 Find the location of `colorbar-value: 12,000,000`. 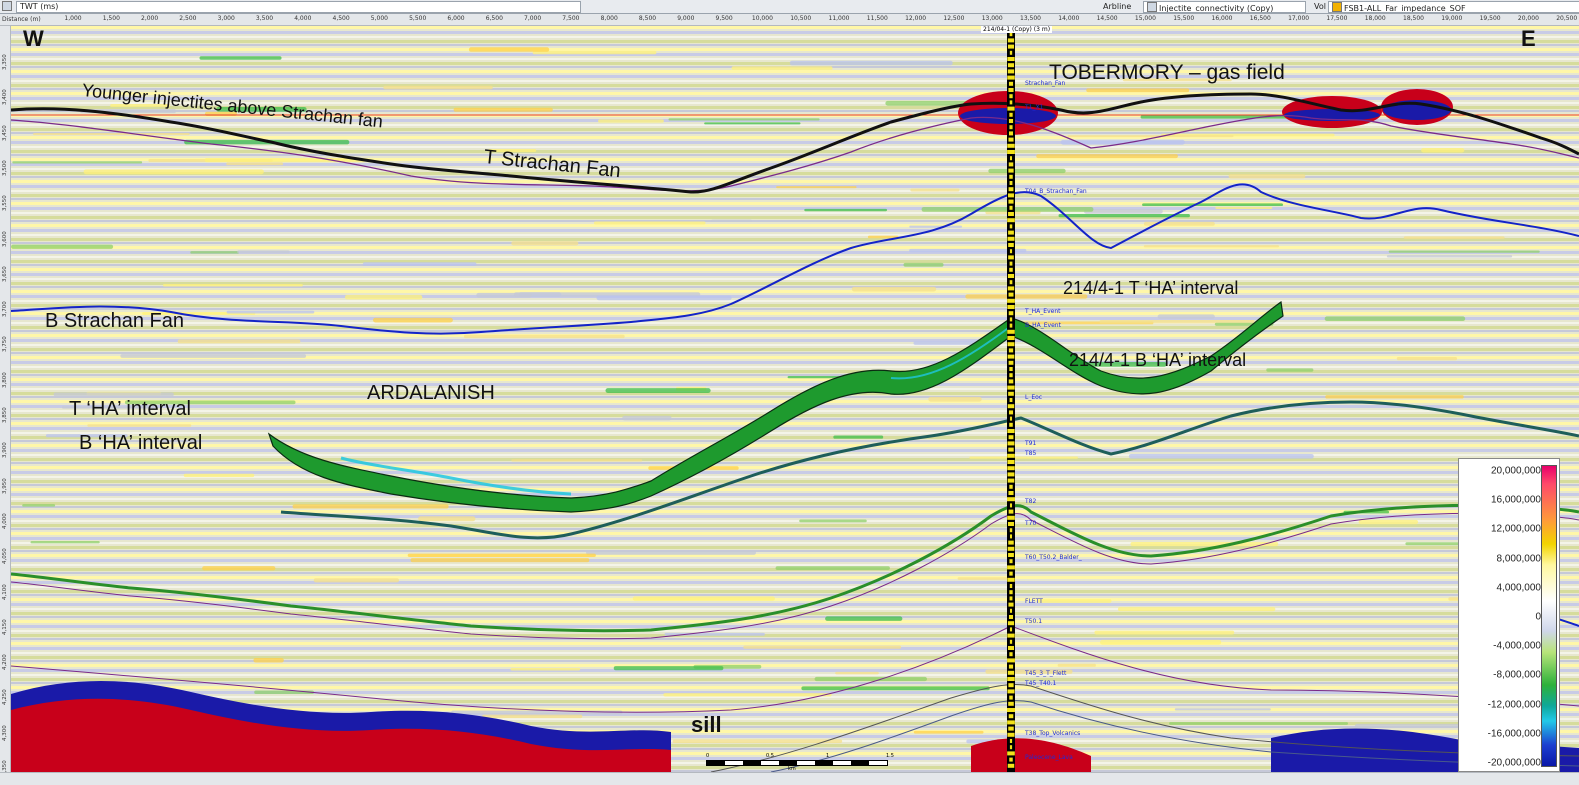

colorbar-value: 12,000,000 is located at coordinates (1515, 529).